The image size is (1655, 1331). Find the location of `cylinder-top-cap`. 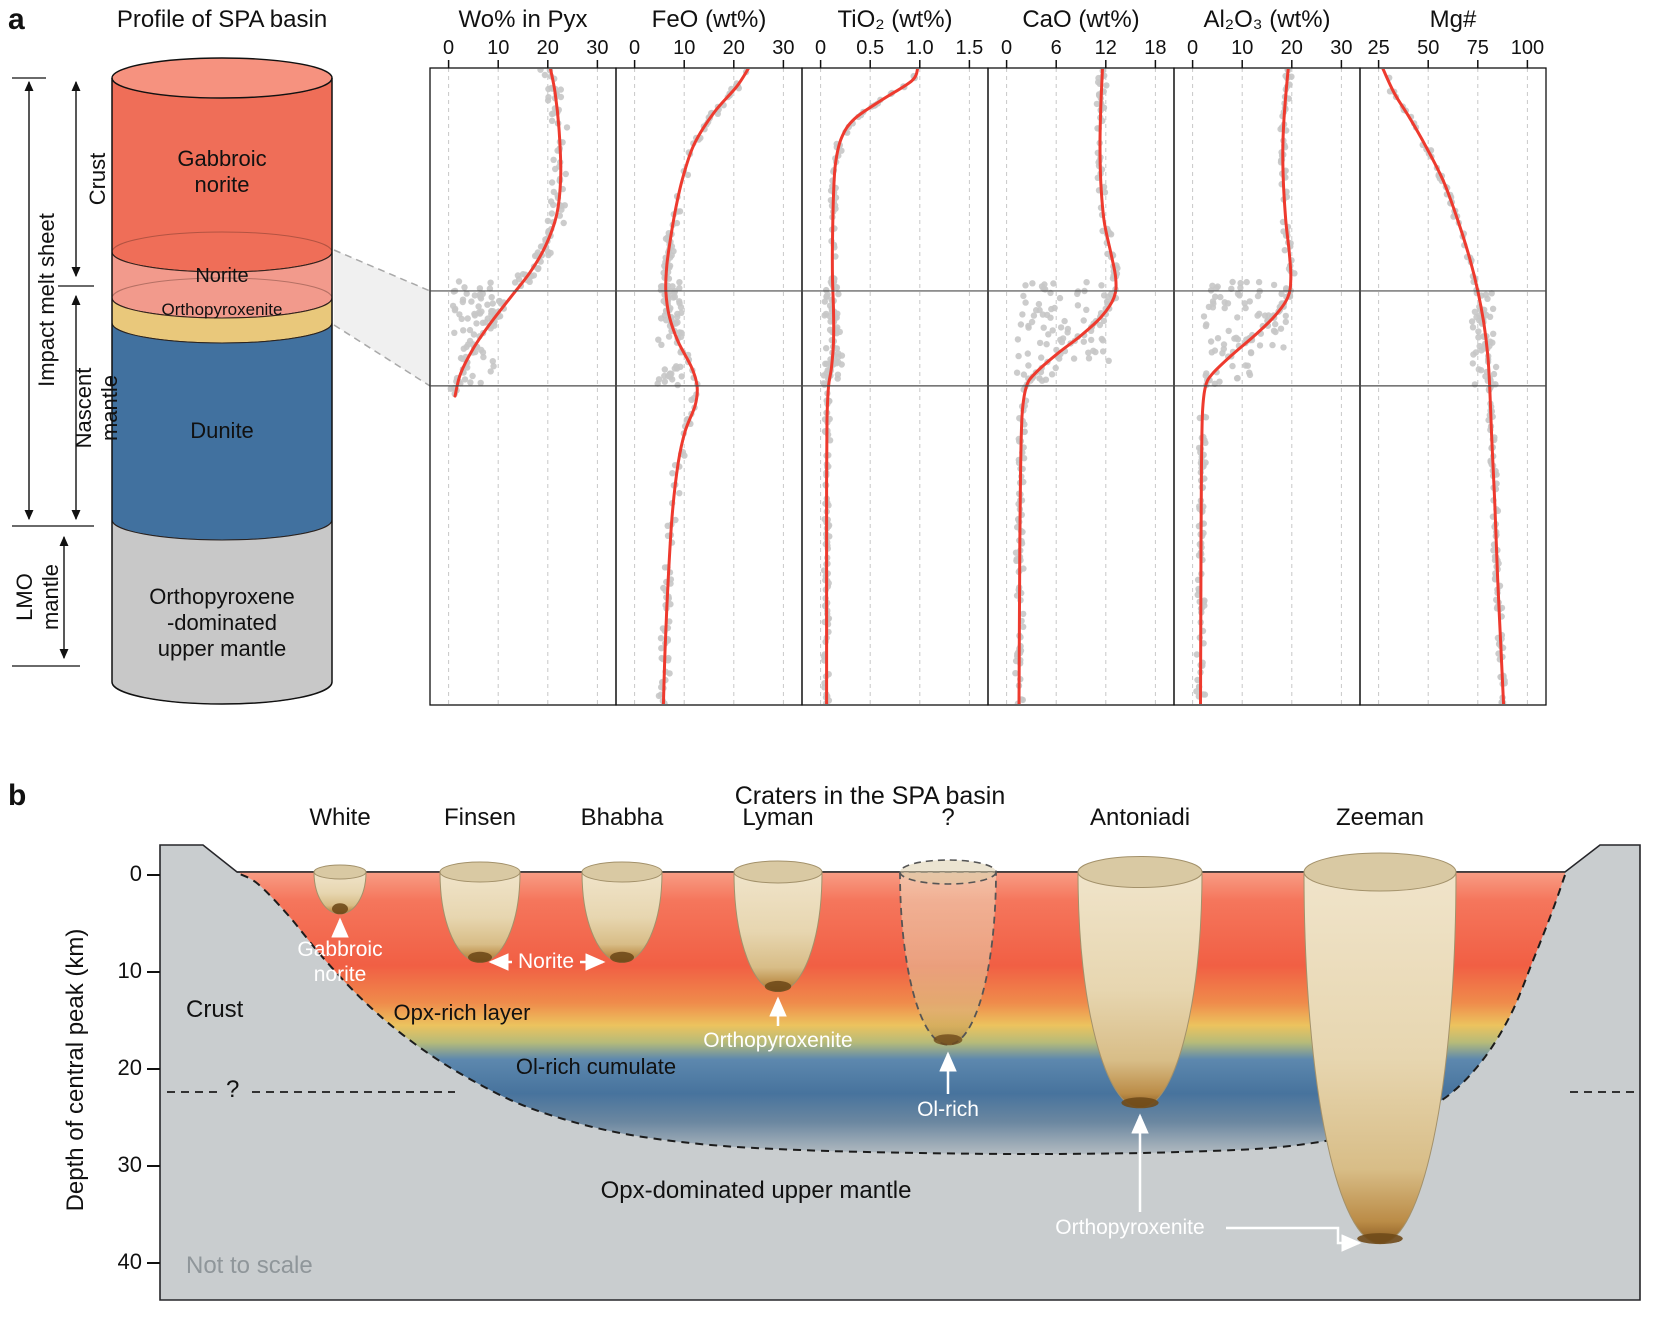

cylinder-top-cap is located at coordinates (222, 78).